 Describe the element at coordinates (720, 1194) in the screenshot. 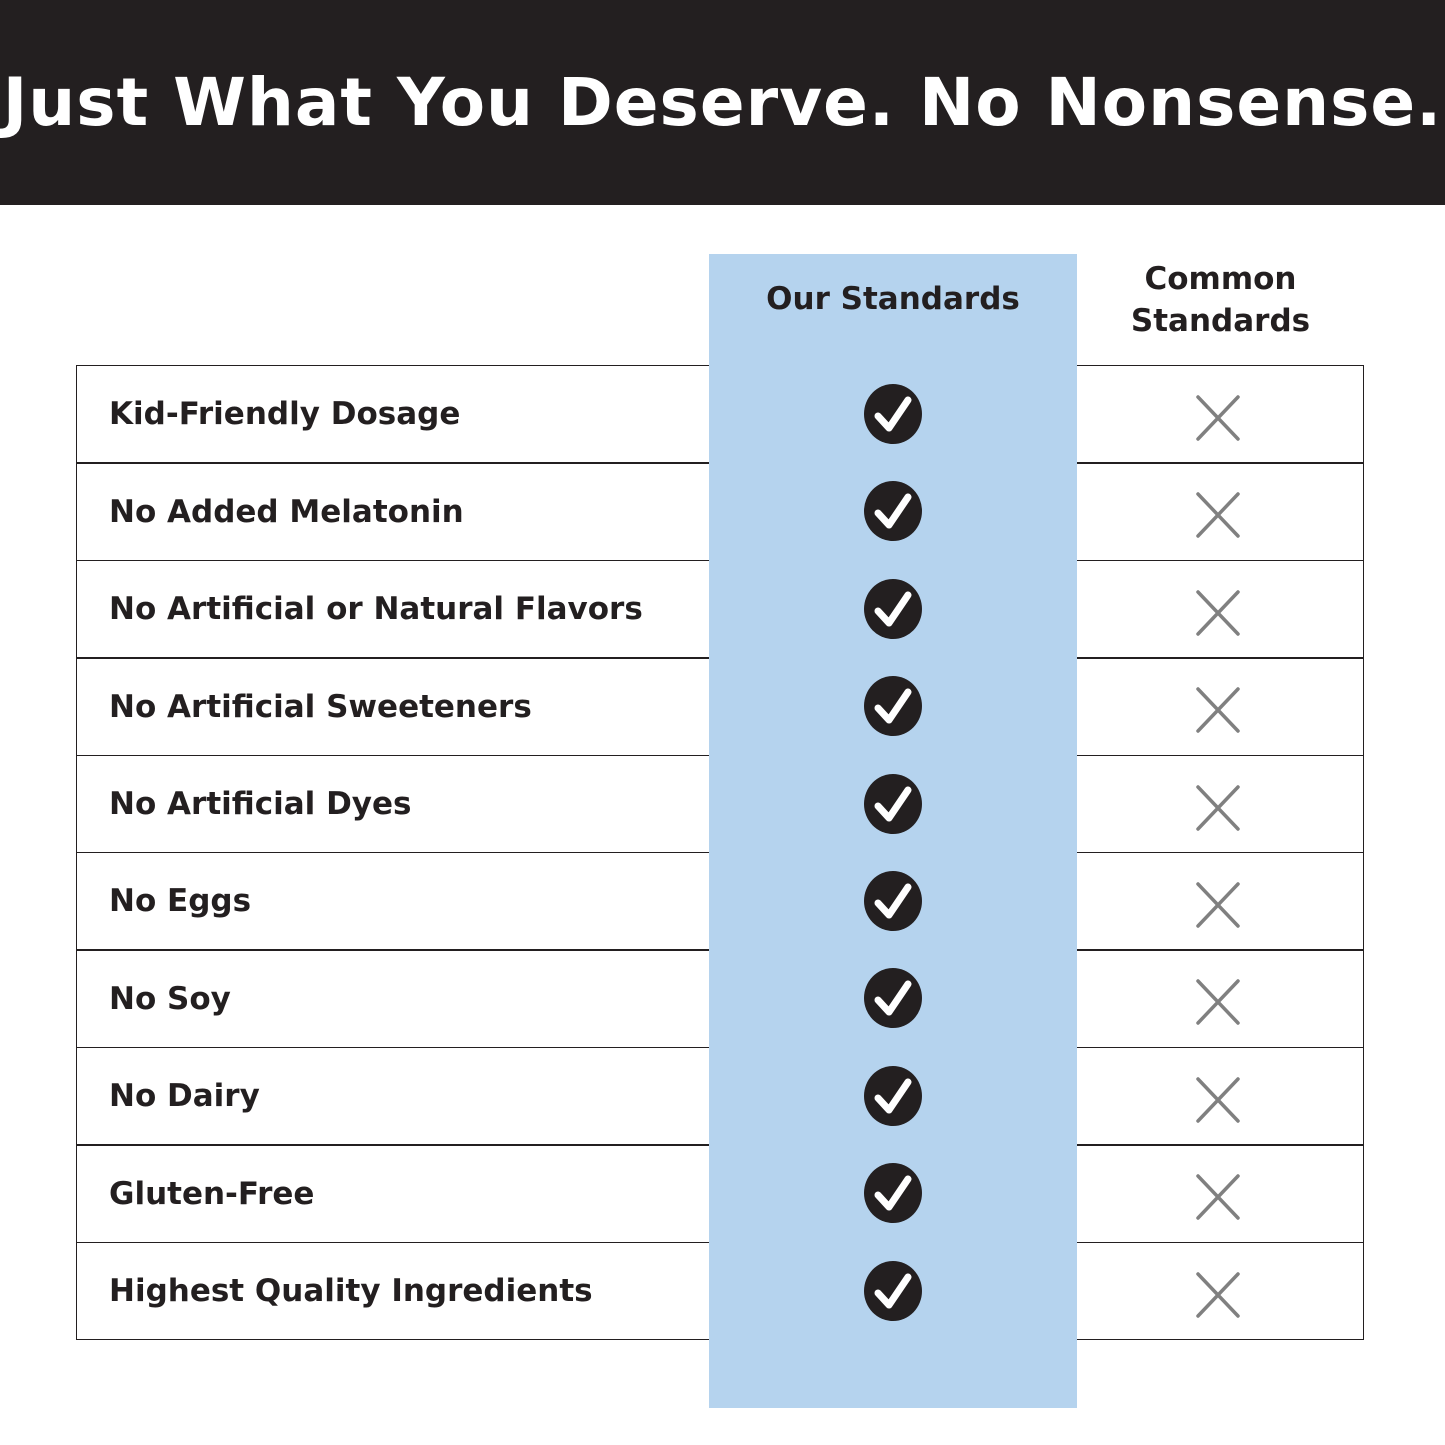

I see `table-row: Gluten-Free` at that location.